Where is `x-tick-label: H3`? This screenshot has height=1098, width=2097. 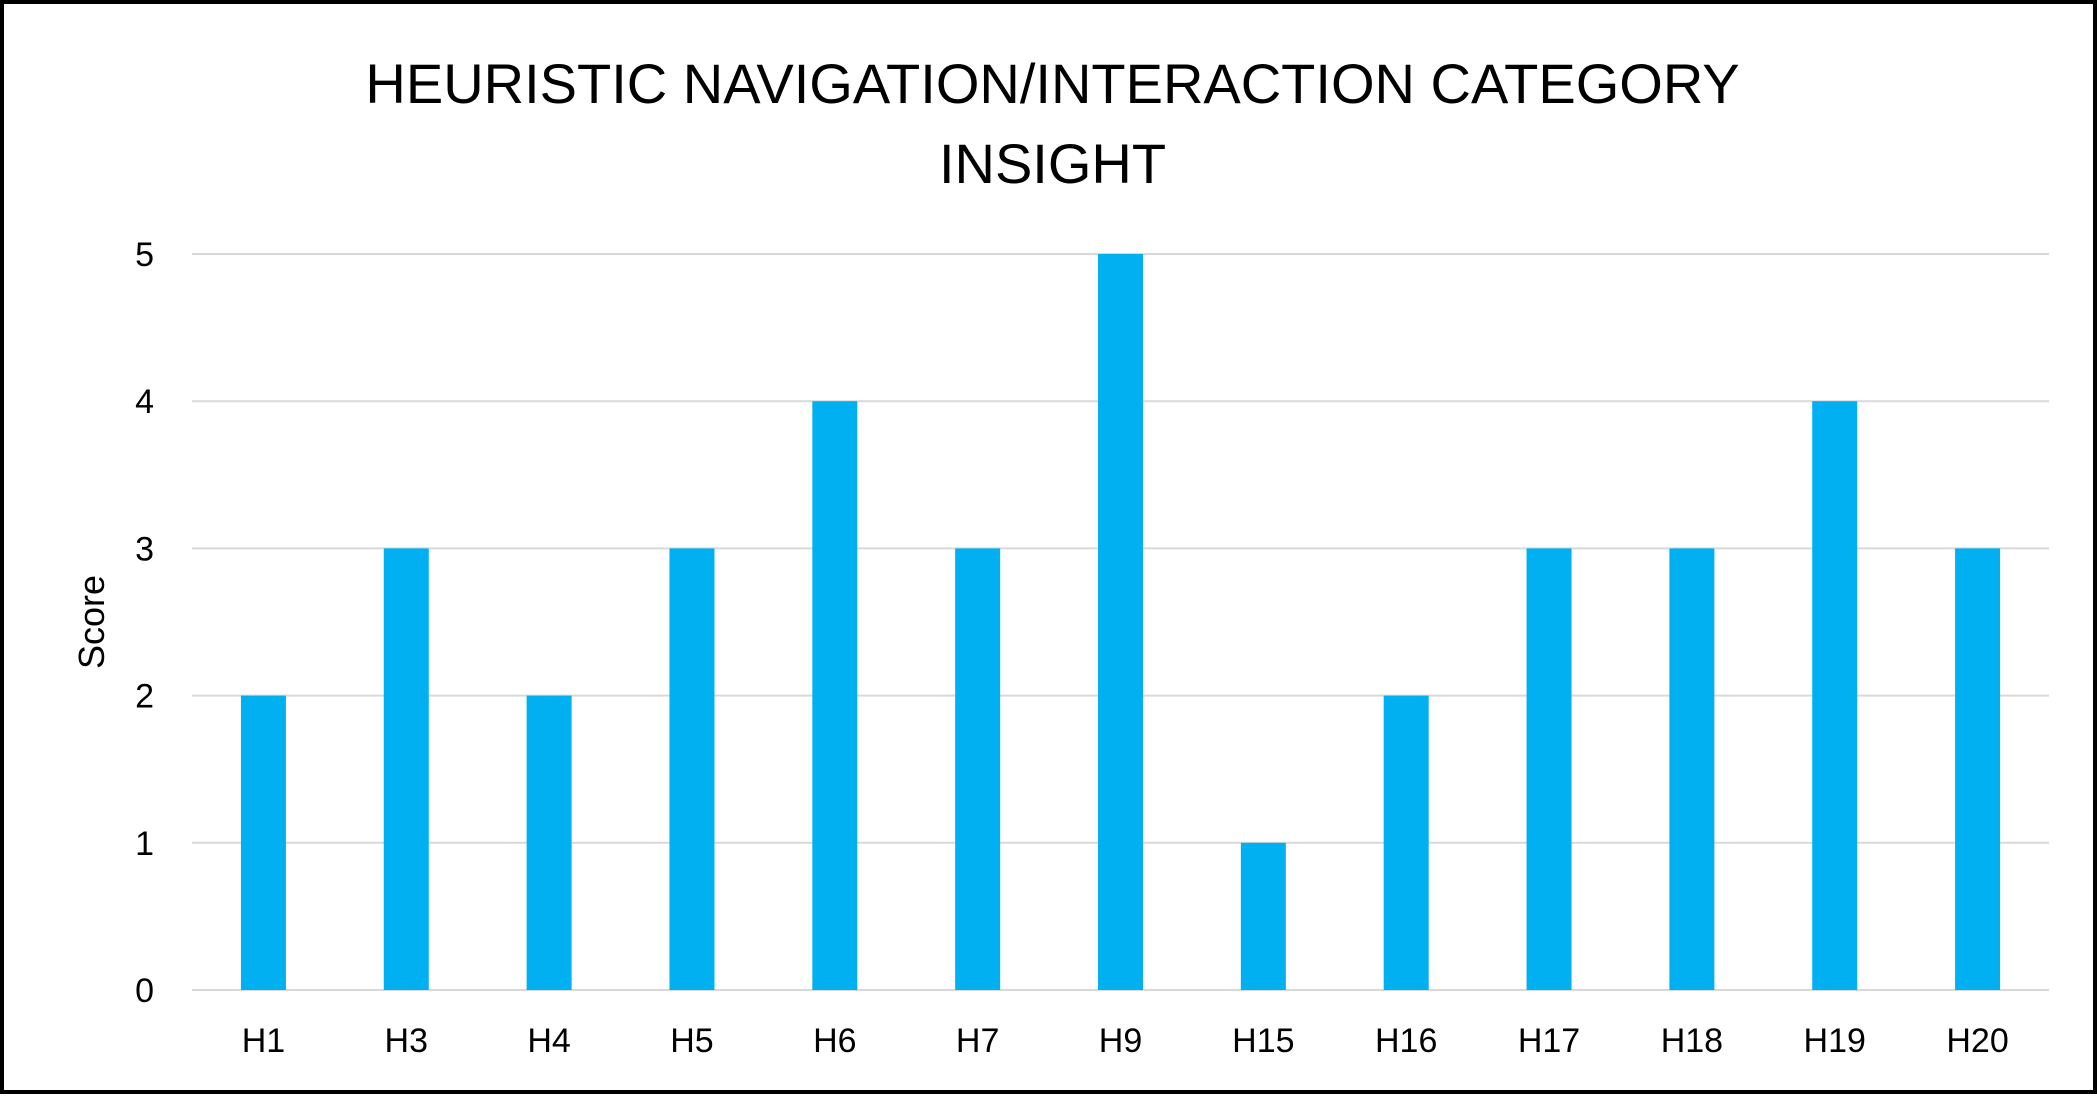
x-tick-label: H3 is located at coordinates (406, 1041).